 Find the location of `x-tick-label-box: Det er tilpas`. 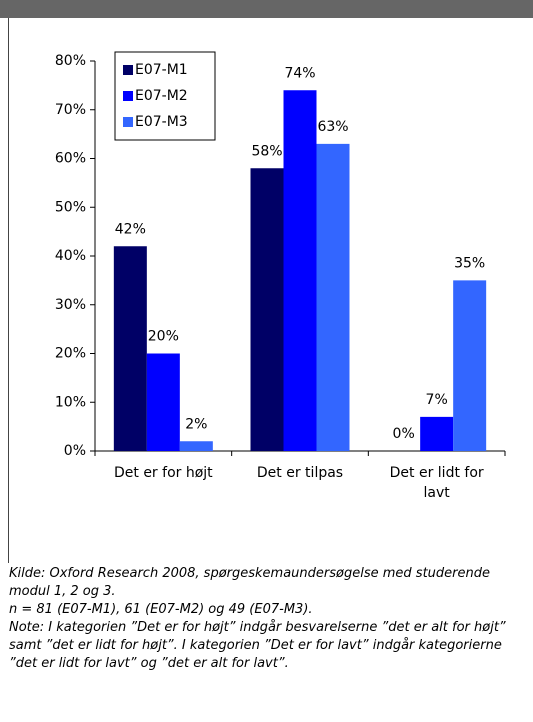

x-tick-label-box: Det er tilpas is located at coordinates (300, 473).